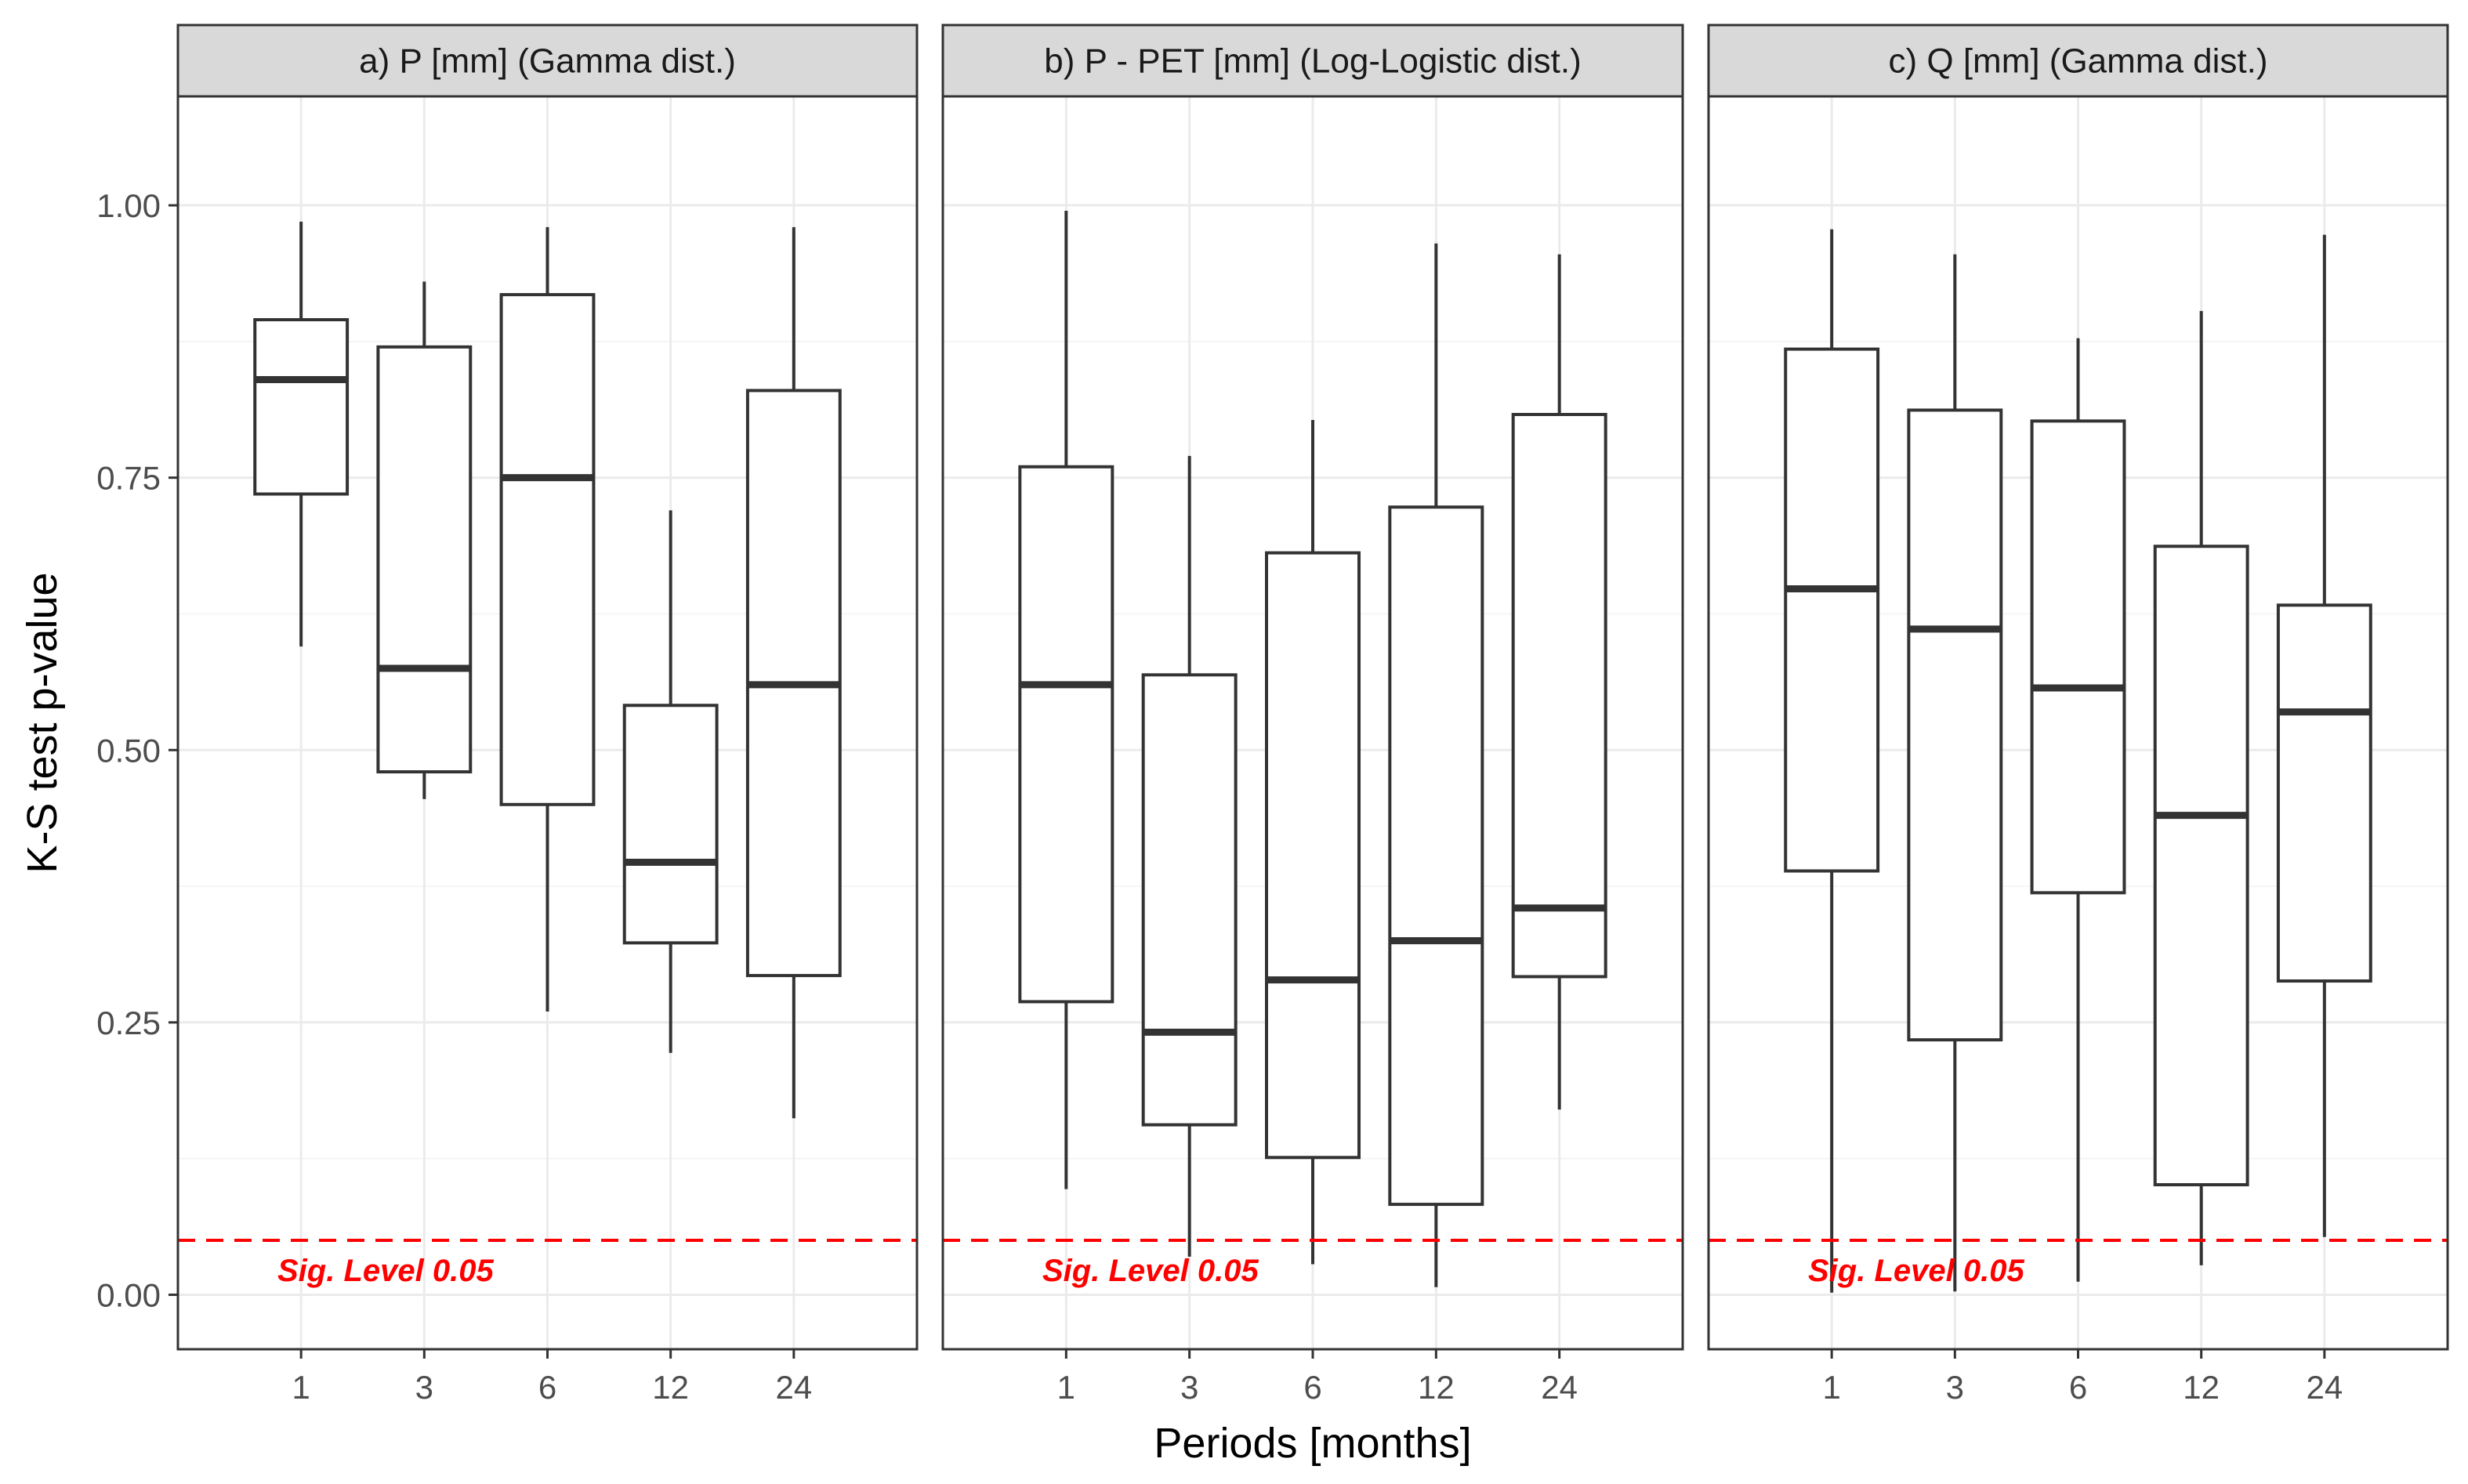 The image size is (2468, 1484). I want to click on facet-title: b) P - PET [mm] (Log-Logistic dist.), so click(1312, 61).